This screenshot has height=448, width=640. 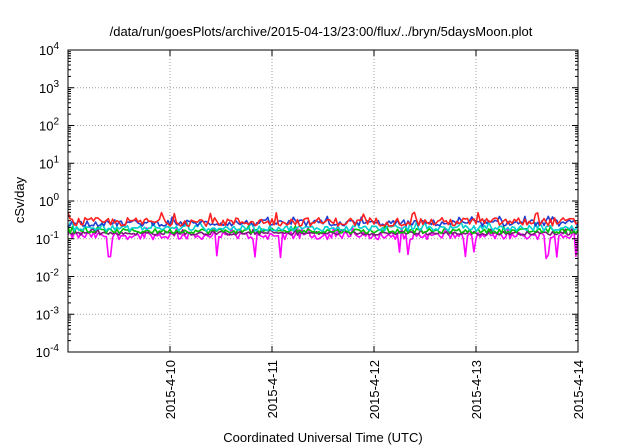 What do you see at coordinates (49, 162) in the screenshot?
I see `y-tick-label: 10¹` at bounding box center [49, 162].